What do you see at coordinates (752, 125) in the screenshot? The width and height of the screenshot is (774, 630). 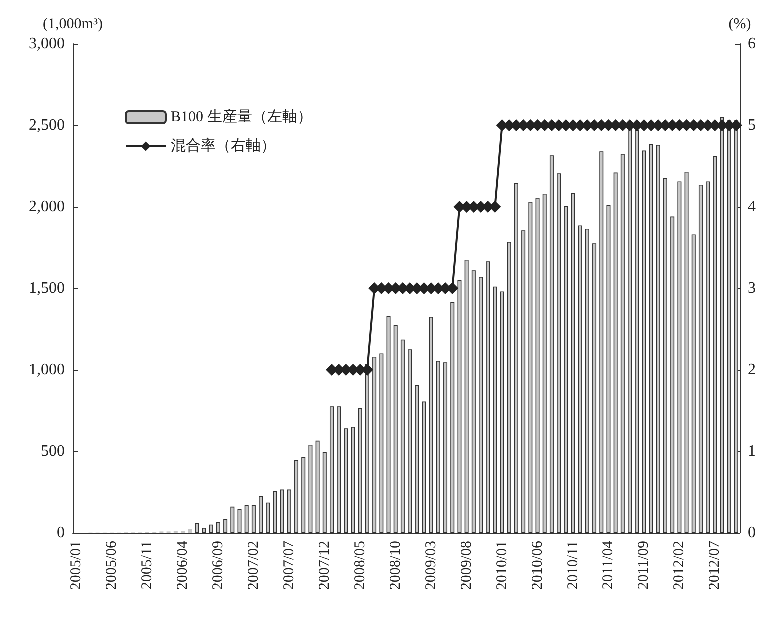 I see `y2-tick-label: 5` at bounding box center [752, 125].